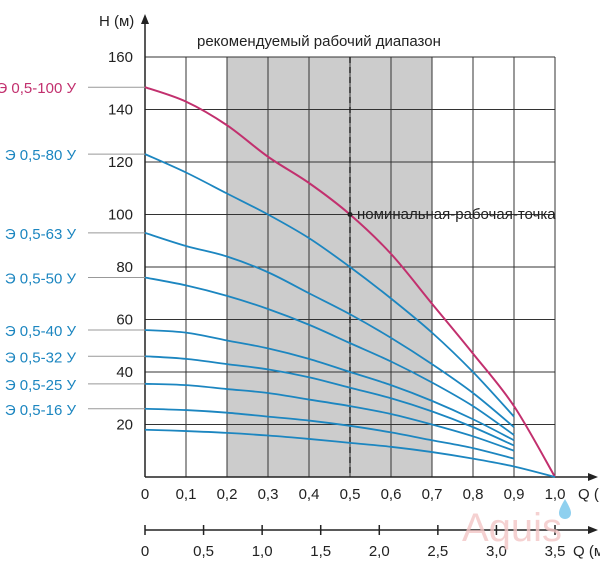 This screenshot has width=600, height=574. What do you see at coordinates (391, 494) in the screenshot?
I see `x-tick-label: 0,6` at bounding box center [391, 494].